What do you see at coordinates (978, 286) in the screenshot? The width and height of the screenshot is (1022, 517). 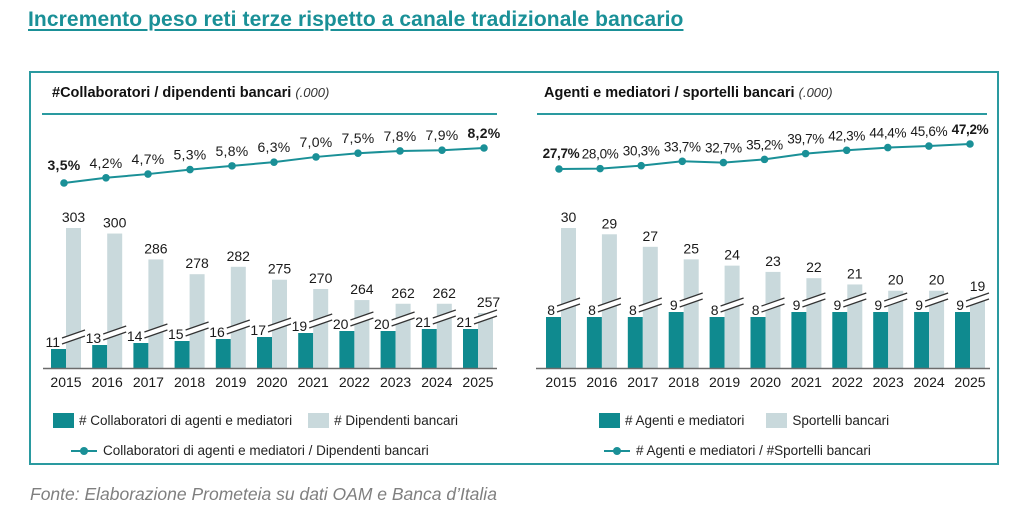 I see `bar-value-label: 19` at bounding box center [978, 286].